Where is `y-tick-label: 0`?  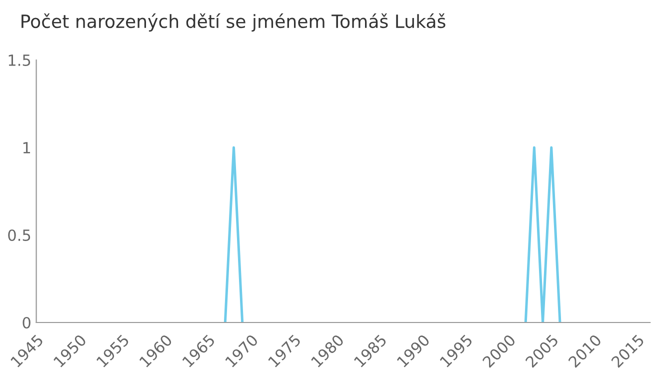
y-tick-label: 0 is located at coordinates (26, 322).